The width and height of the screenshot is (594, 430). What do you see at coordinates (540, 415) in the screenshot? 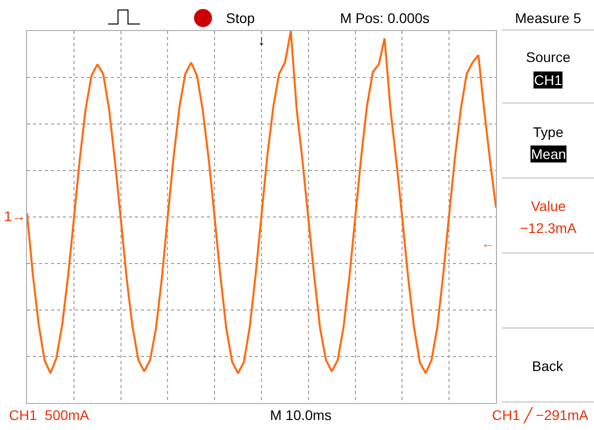
I see `text: CH1 ╱ −291mA` at bounding box center [540, 415].